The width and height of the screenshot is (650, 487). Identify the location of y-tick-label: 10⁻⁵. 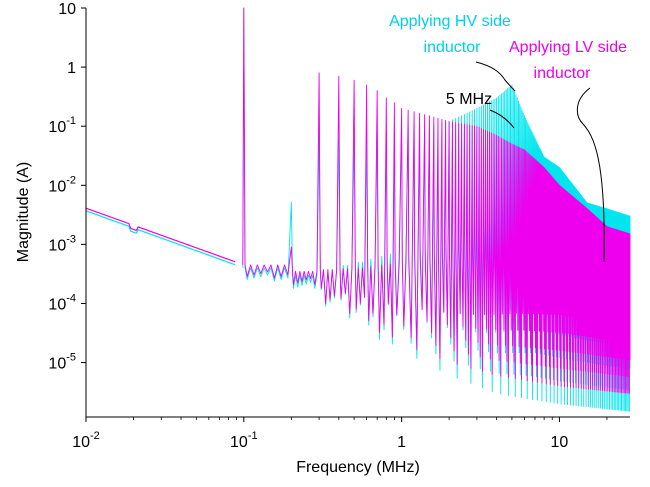
(62, 362).